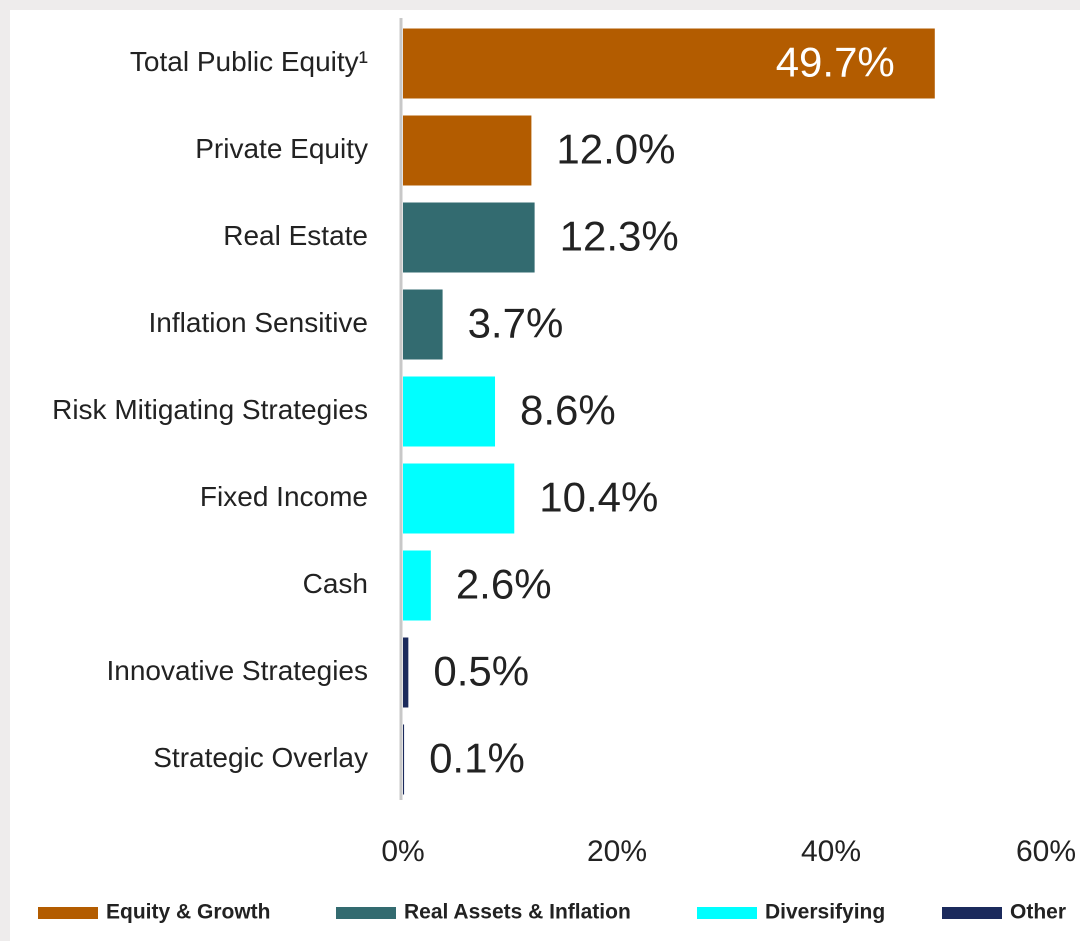 The width and height of the screenshot is (1080, 941). I want to click on legend-label: Real Assets & Inflation, so click(517, 912).